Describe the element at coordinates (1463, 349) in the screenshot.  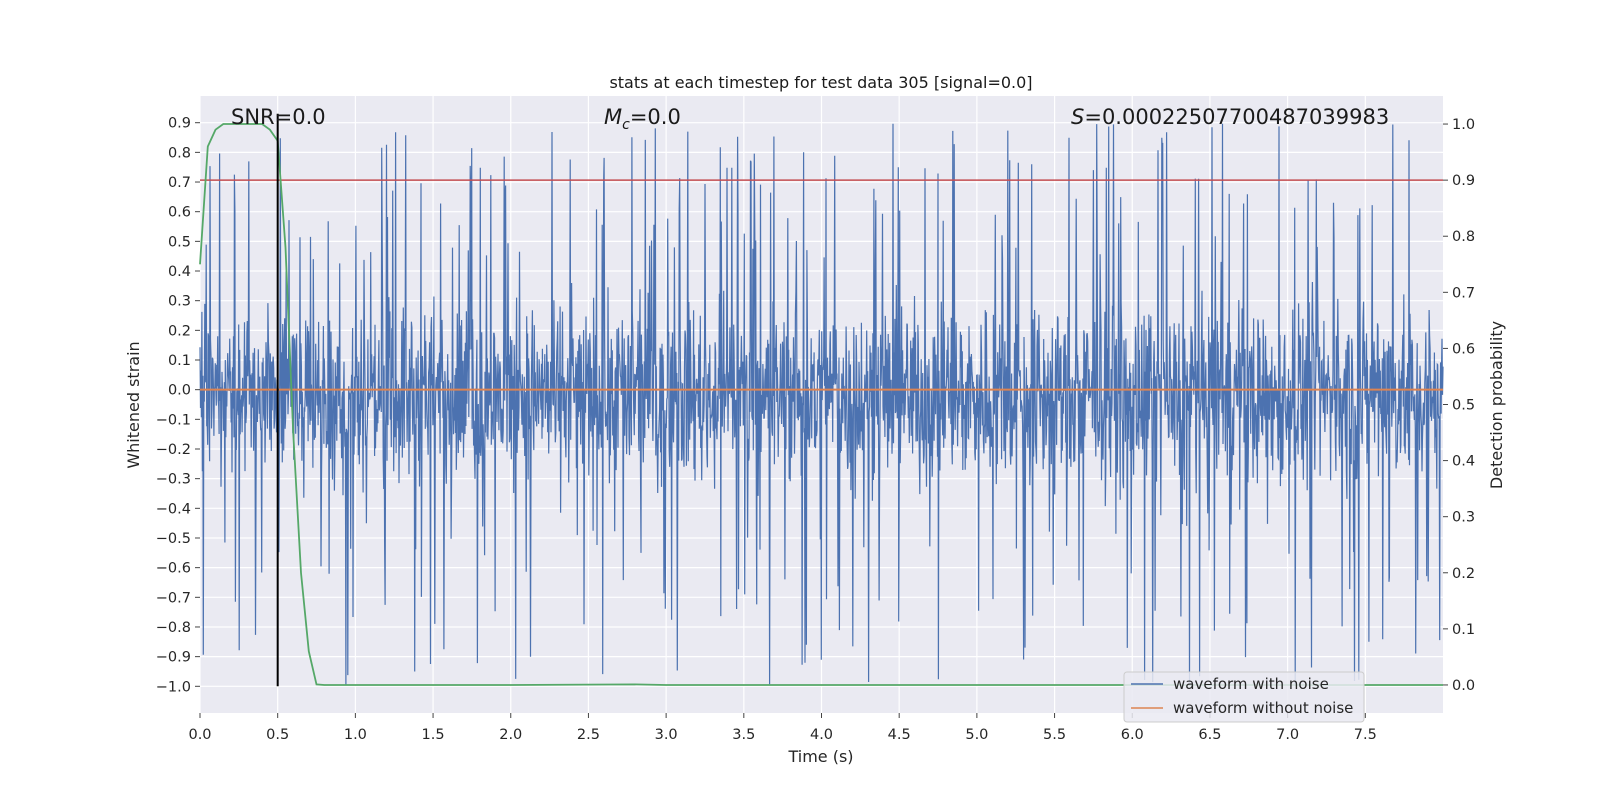
I see `y-tick-label-right: 0.6` at that location.